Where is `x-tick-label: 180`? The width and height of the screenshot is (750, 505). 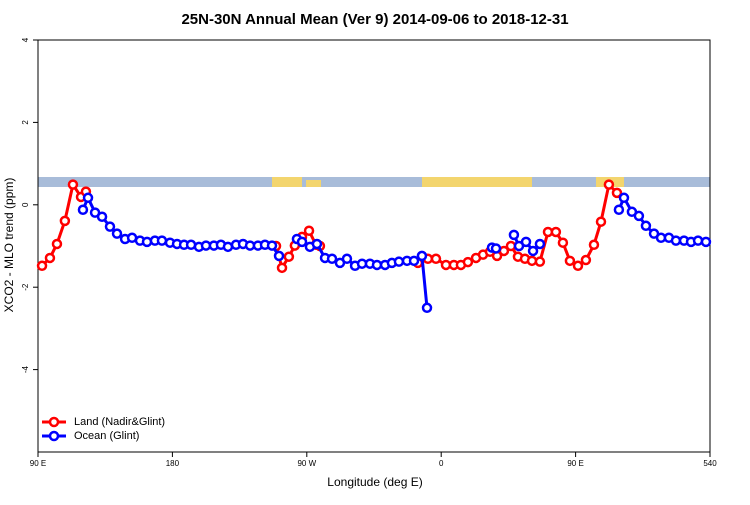
x-tick-label: 180 is located at coordinates (173, 463).